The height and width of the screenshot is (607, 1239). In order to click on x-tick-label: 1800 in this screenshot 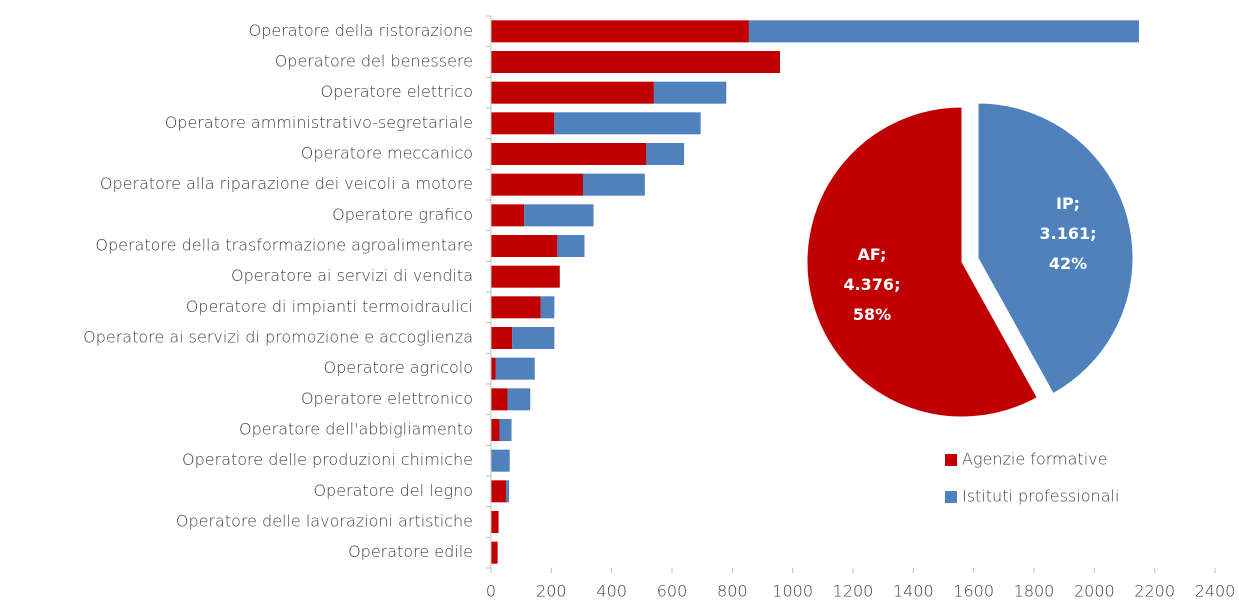, I will do `click(1034, 591)`.